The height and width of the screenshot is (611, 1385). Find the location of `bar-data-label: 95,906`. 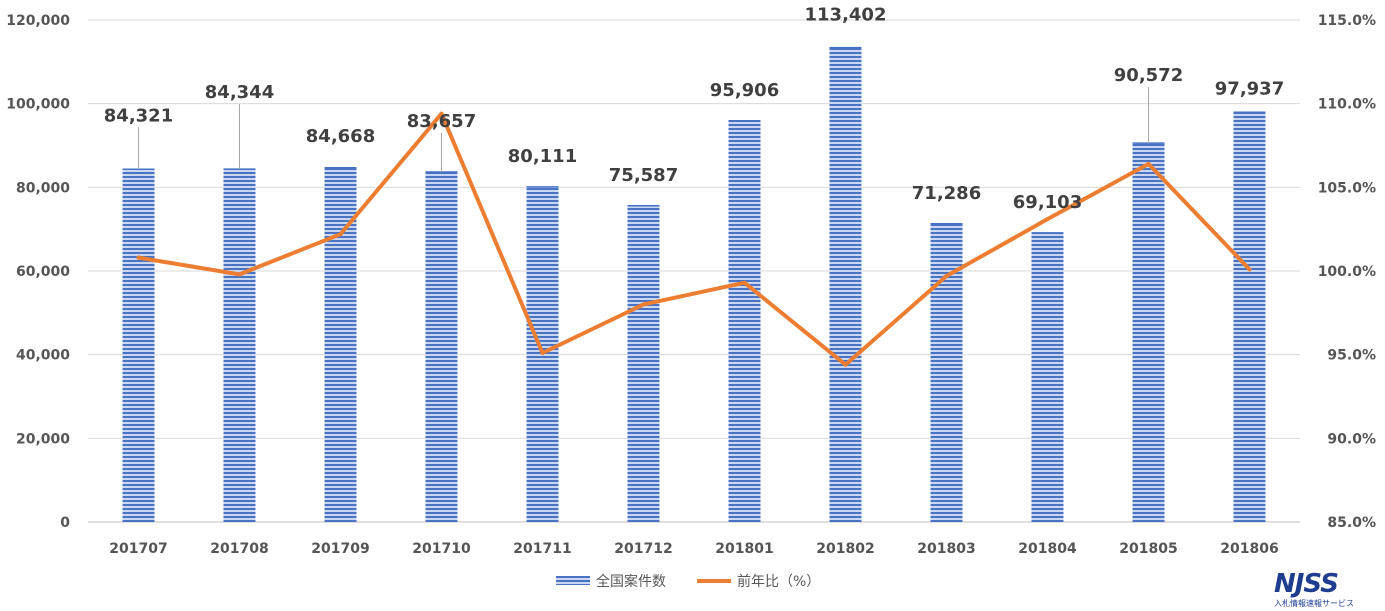

bar-data-label: 95,906 is located at coordinates (744, 90).